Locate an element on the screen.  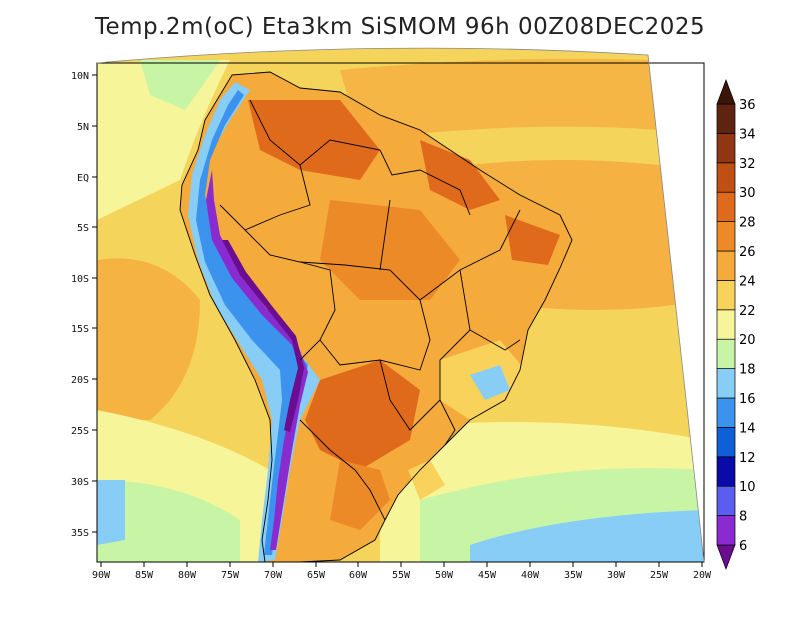
colorbar-label: 36 is located at coordinates (747, 105).